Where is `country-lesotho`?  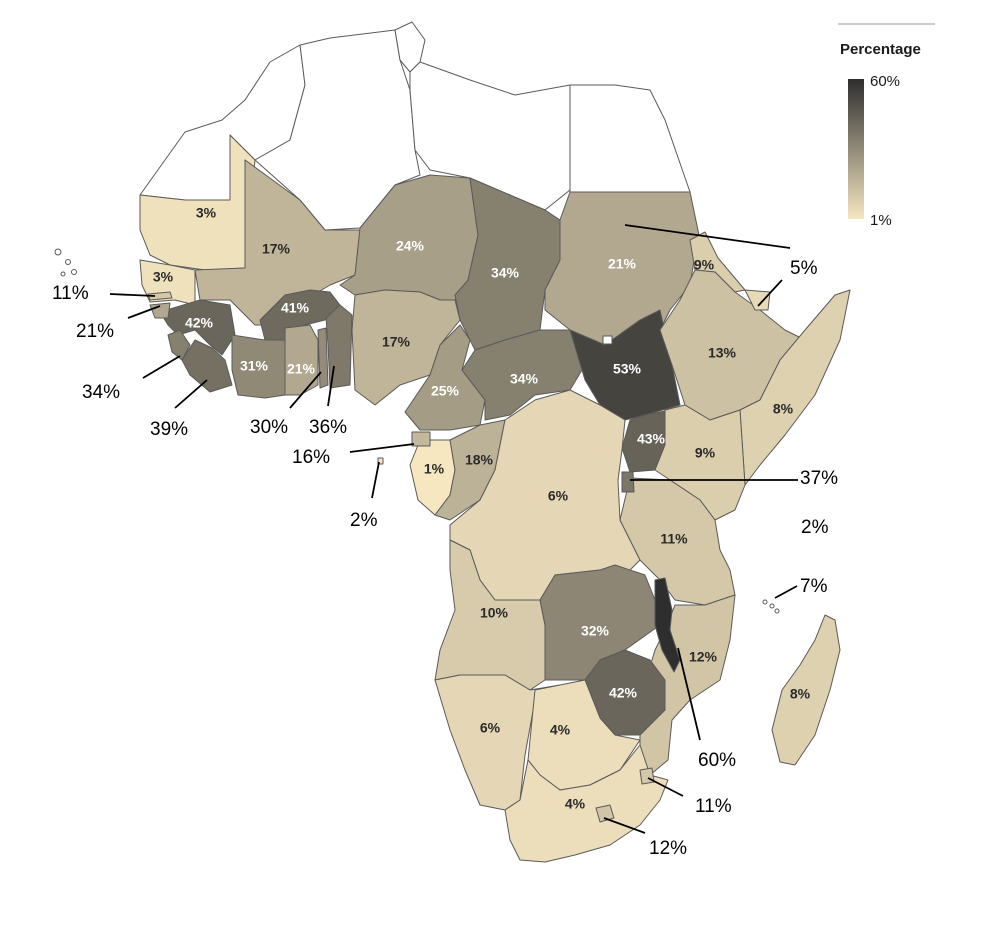
country-lesotho is located at coordinates (605, 813).